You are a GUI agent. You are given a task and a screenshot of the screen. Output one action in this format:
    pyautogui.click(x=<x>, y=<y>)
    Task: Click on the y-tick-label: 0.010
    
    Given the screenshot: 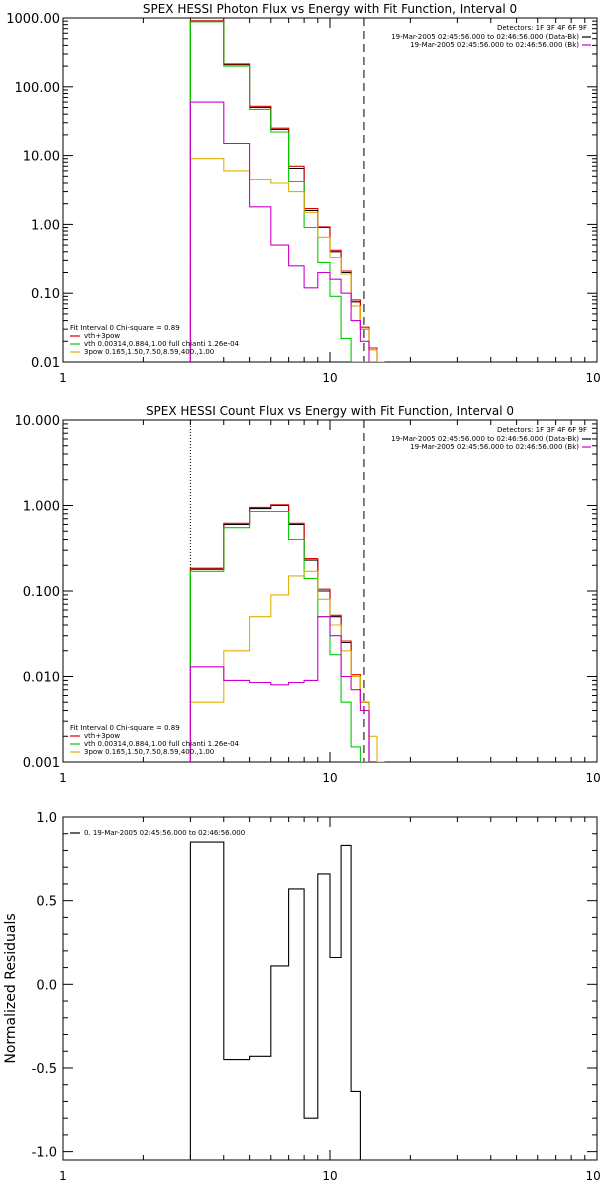 What is the action you would take?
    pyautogui.click(x=41, y=678)
    